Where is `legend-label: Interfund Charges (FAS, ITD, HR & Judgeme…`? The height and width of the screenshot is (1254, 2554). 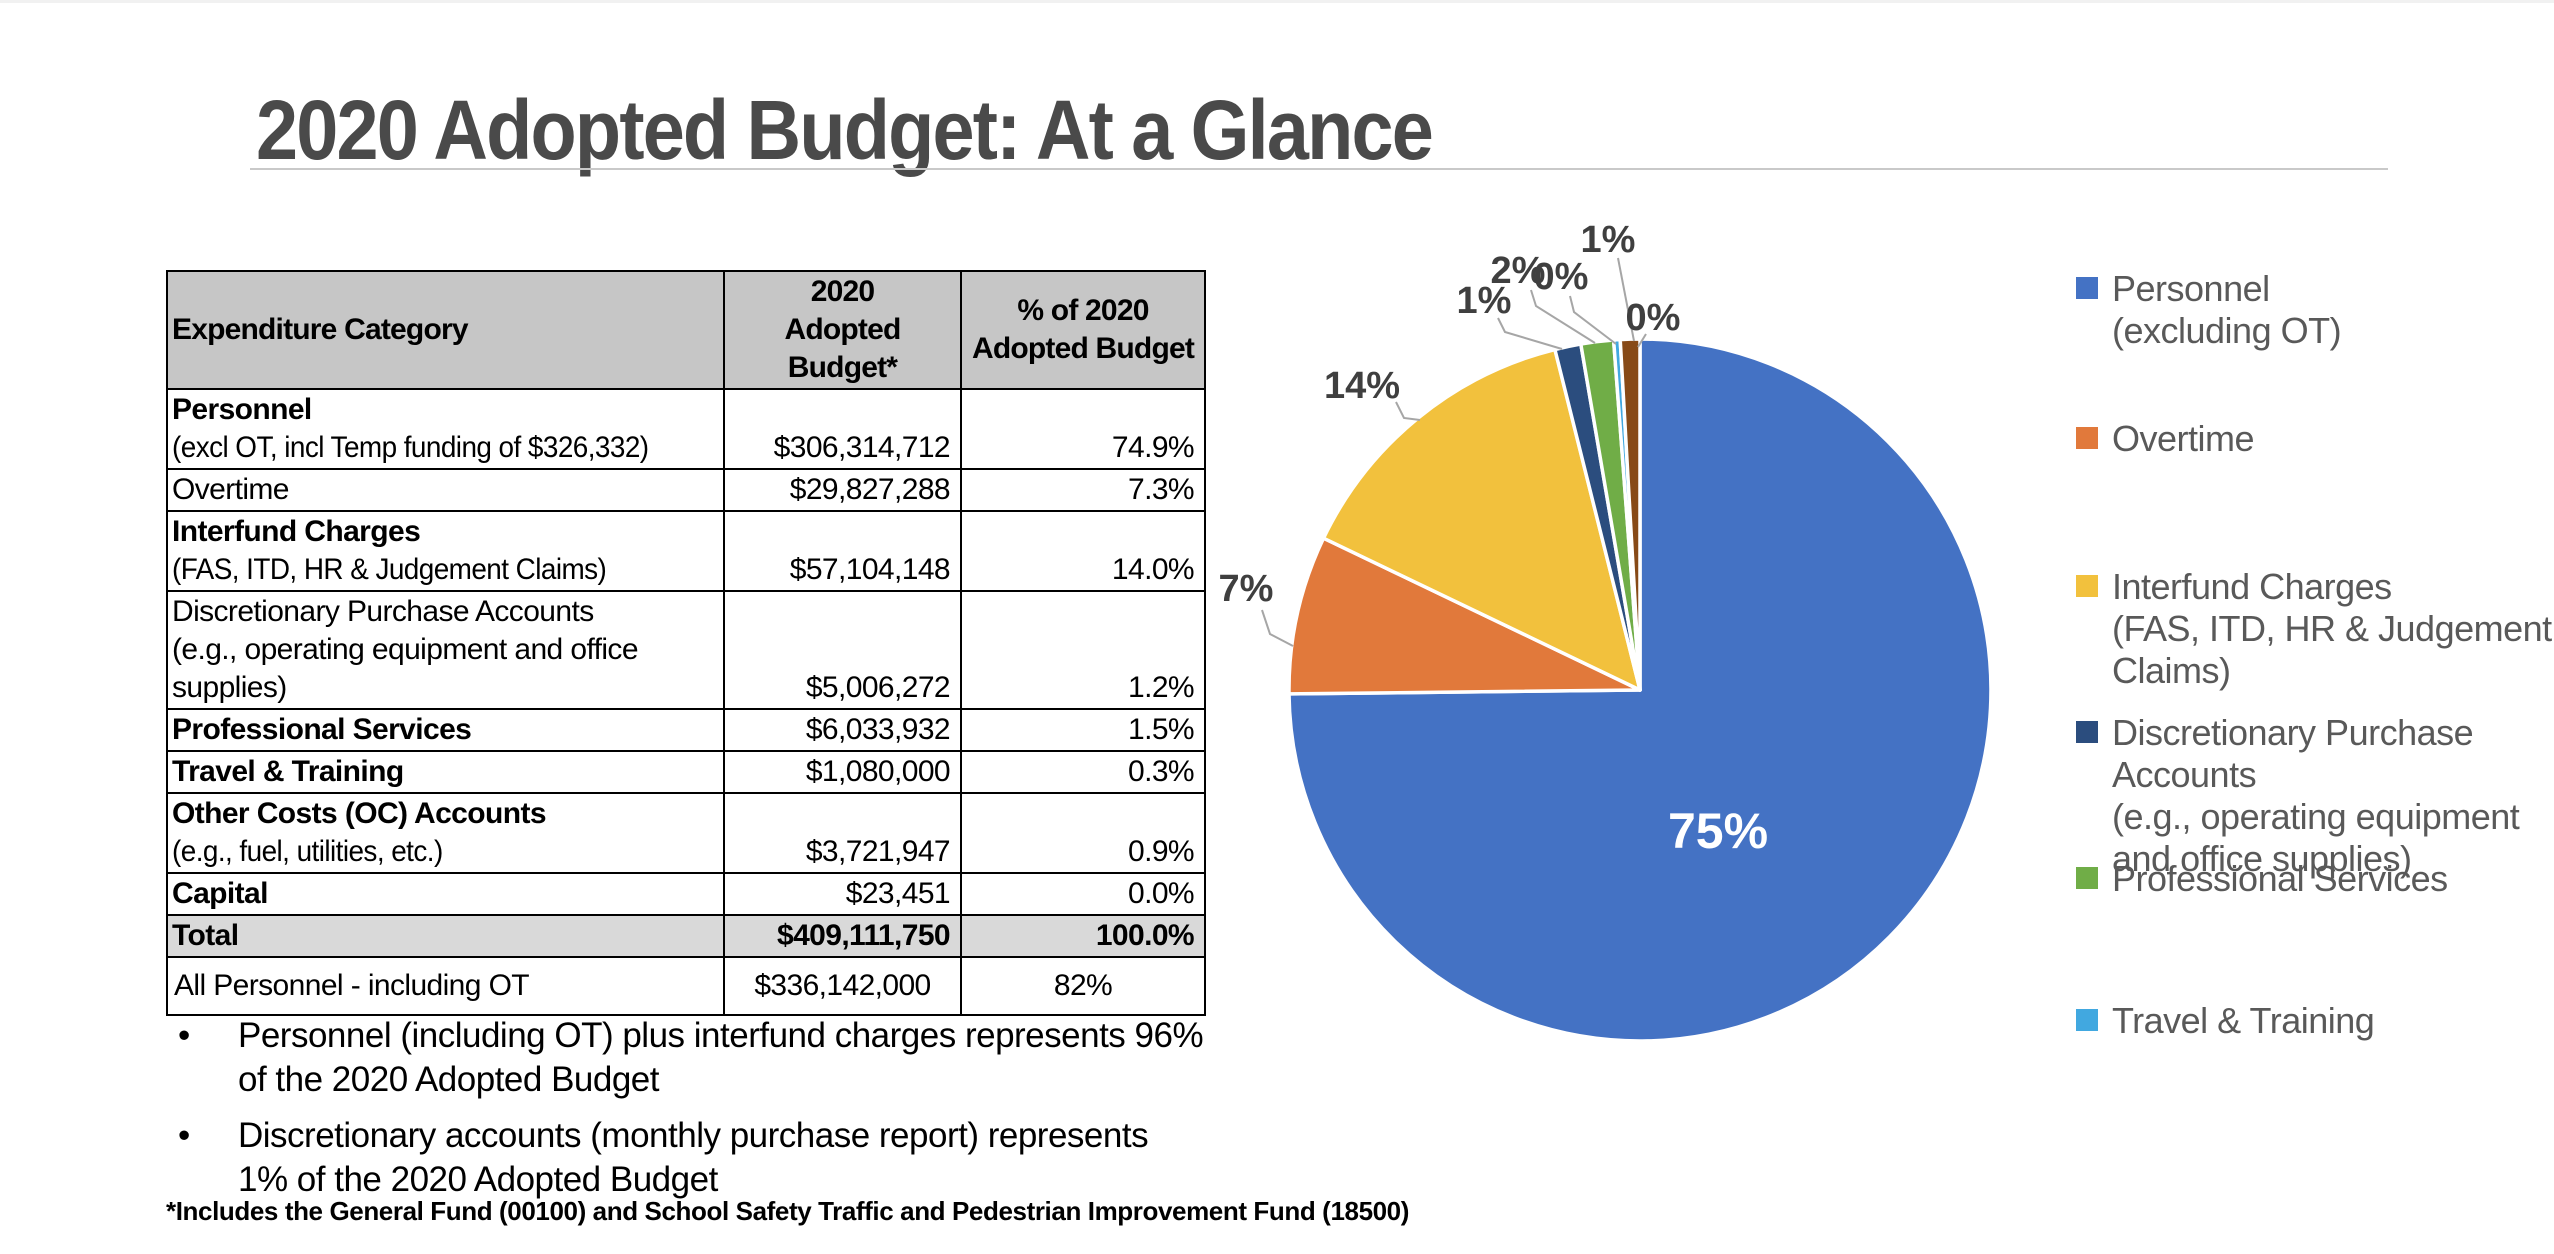 legend-label: Interfund Charges (FAS, ITD, HR & Judgeme… is located at coordinates (2332, 628).